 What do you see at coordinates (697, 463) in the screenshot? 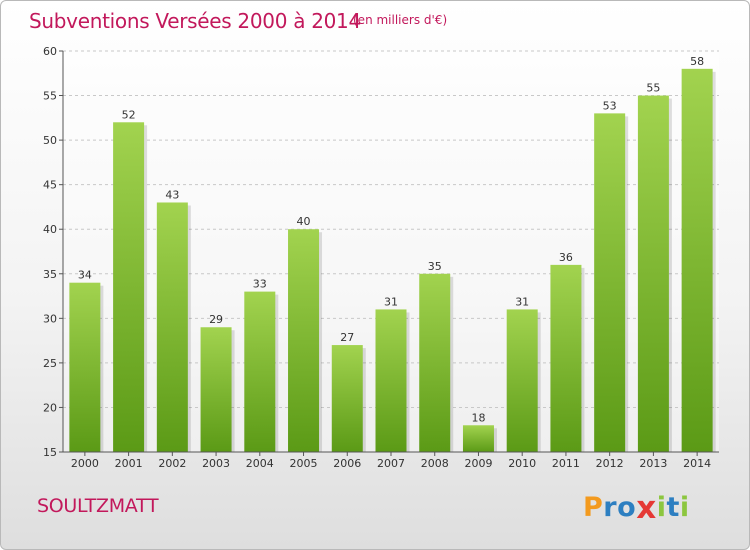
I see `x-tick-label-2014: 2014` at bounding box center [697, 463].